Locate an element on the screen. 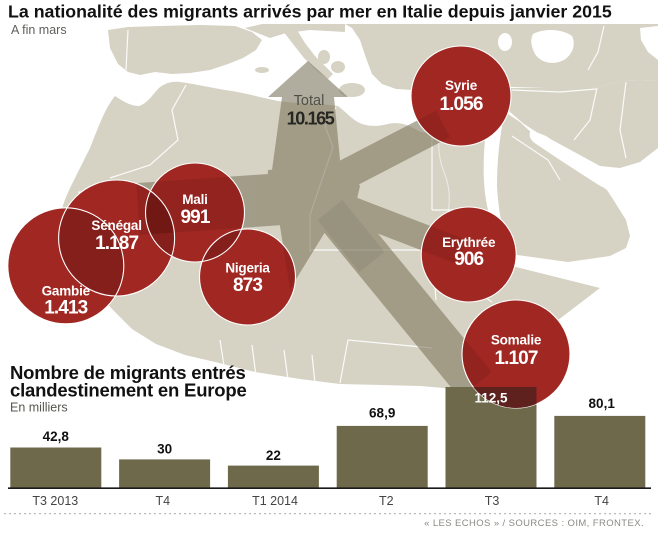  svg-text: 22 is located at coordinates (273, 455).